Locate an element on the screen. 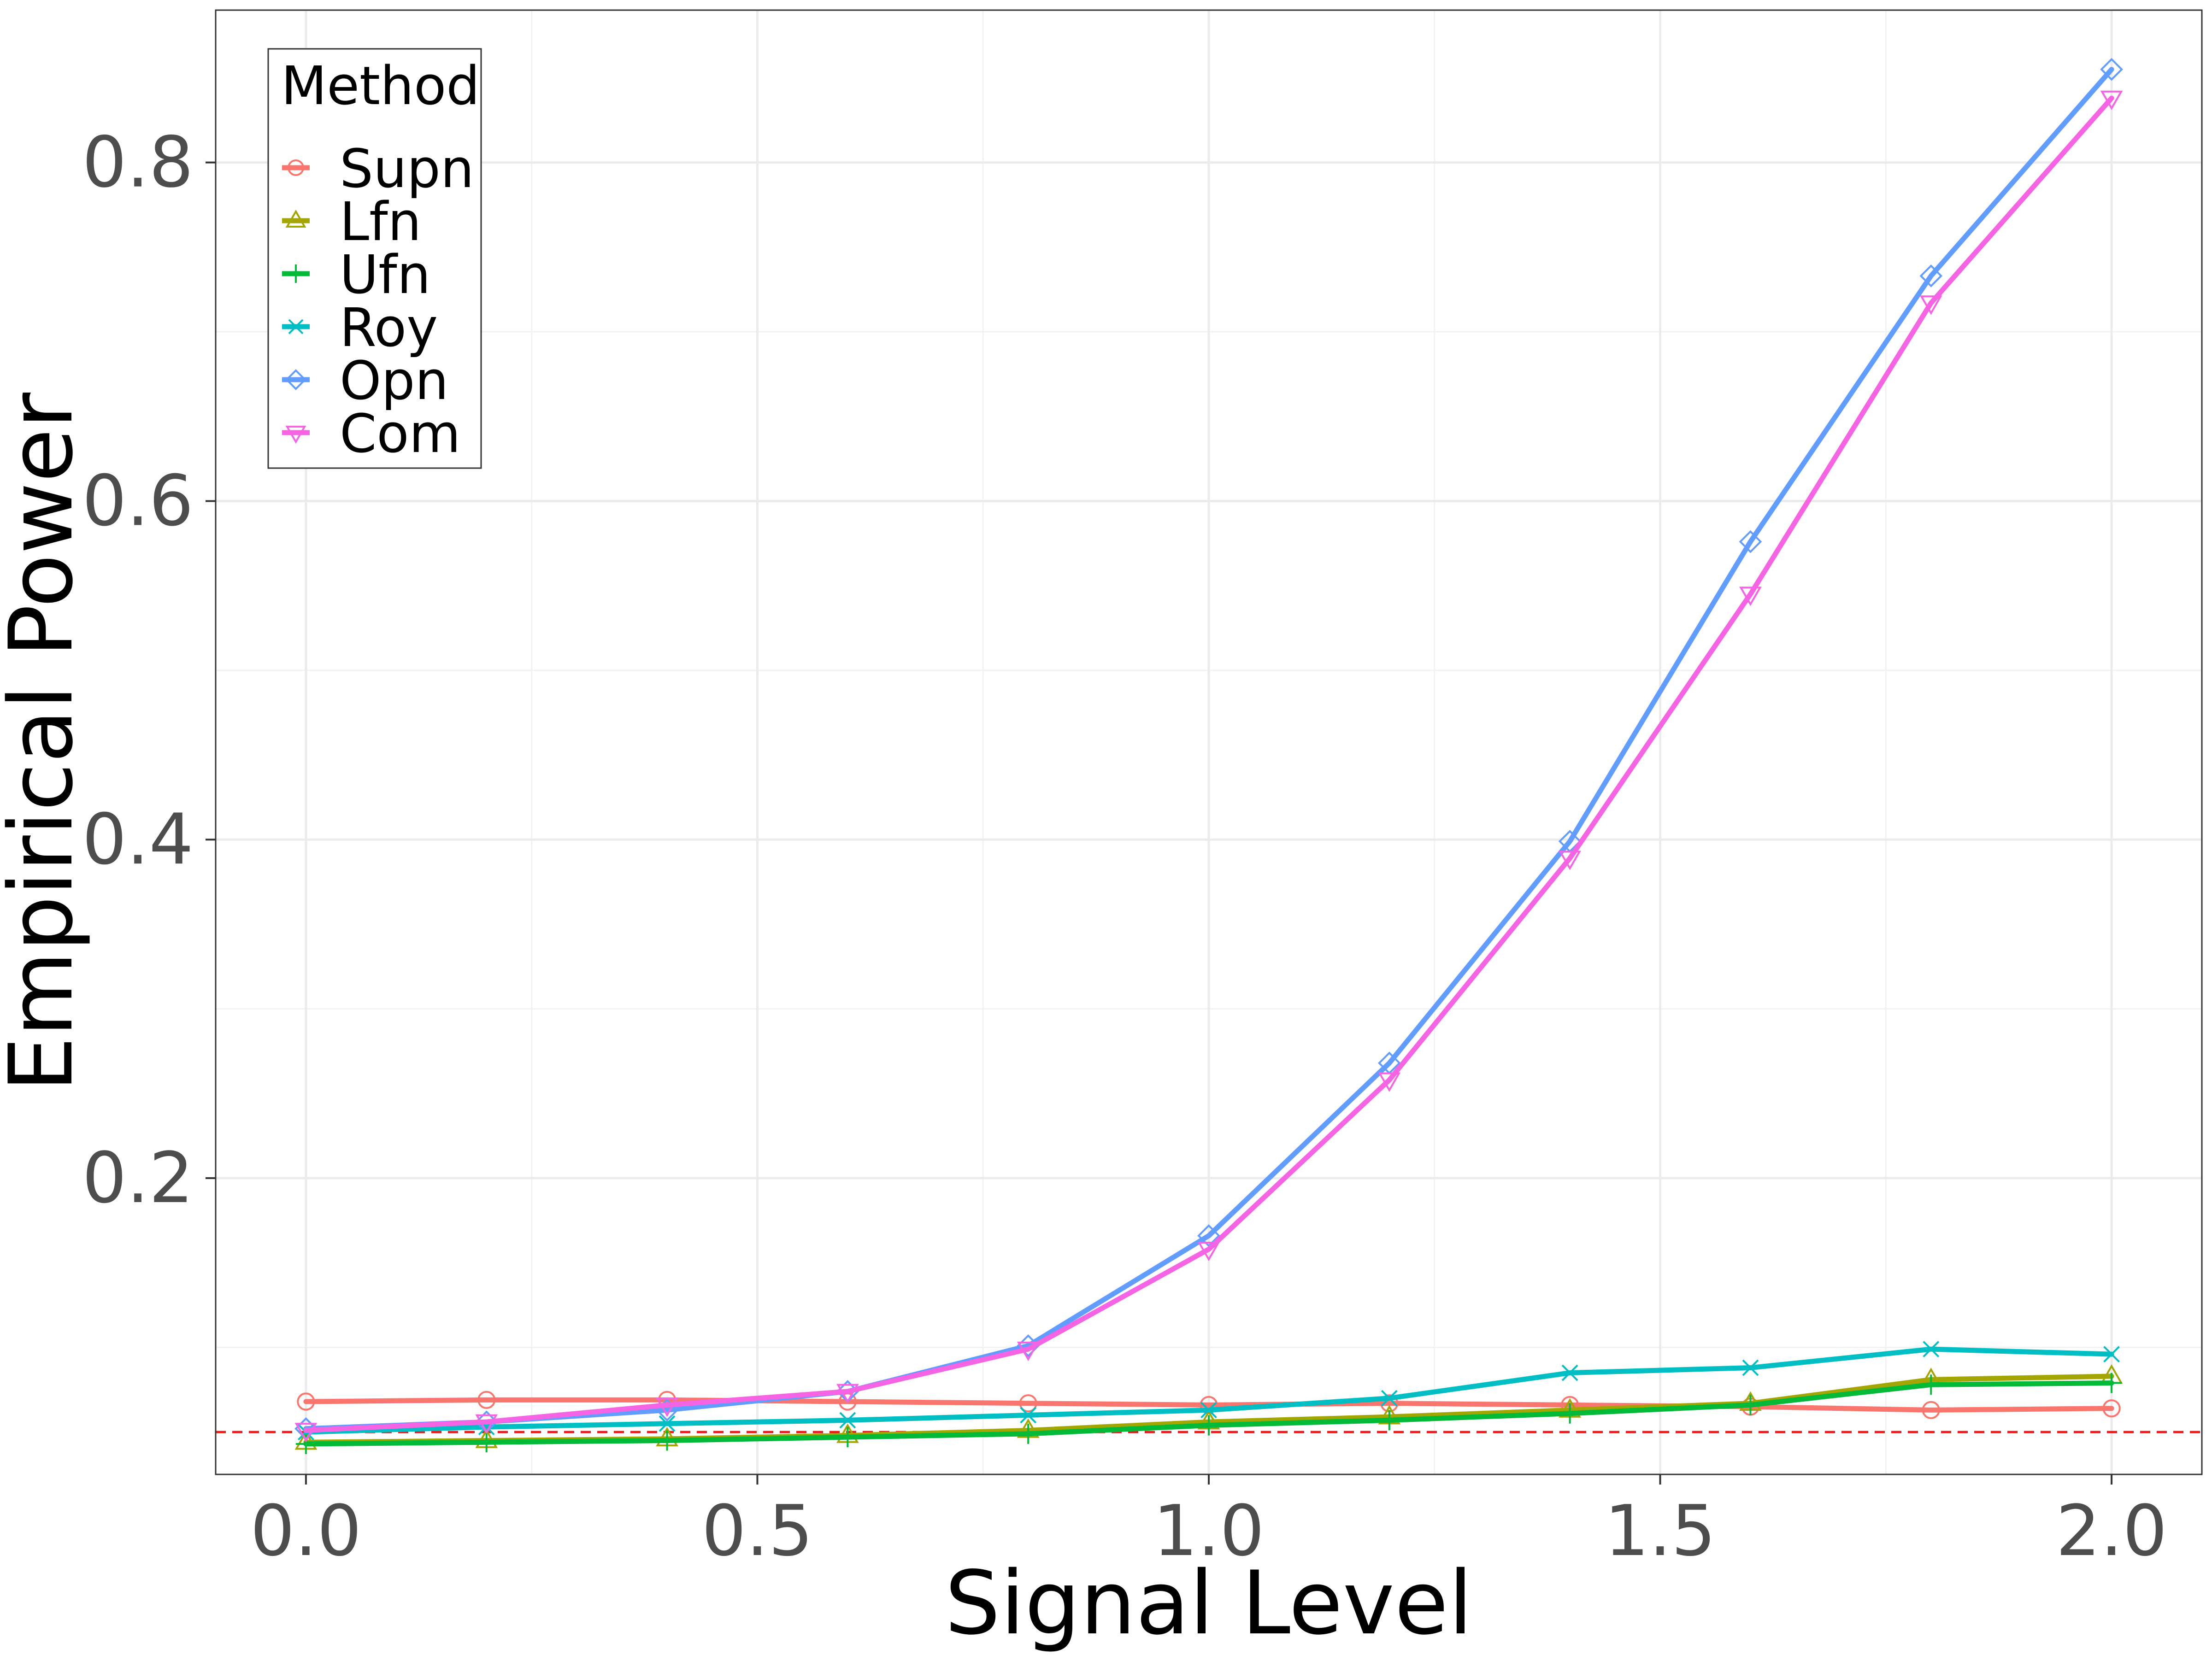  legend-label-lfn: Lfn is located at coordinates (380, 222).